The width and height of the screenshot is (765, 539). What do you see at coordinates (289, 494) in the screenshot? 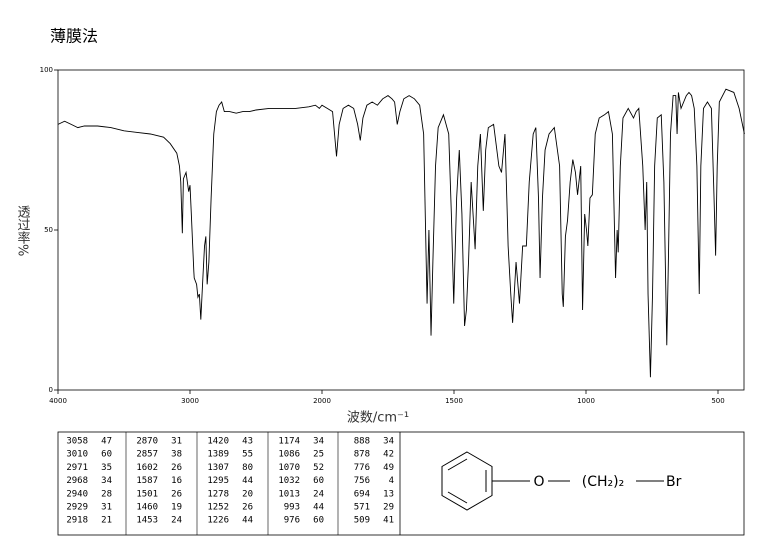
I see `peak-wavenumber: 1013` at bounding box center [289, 494].